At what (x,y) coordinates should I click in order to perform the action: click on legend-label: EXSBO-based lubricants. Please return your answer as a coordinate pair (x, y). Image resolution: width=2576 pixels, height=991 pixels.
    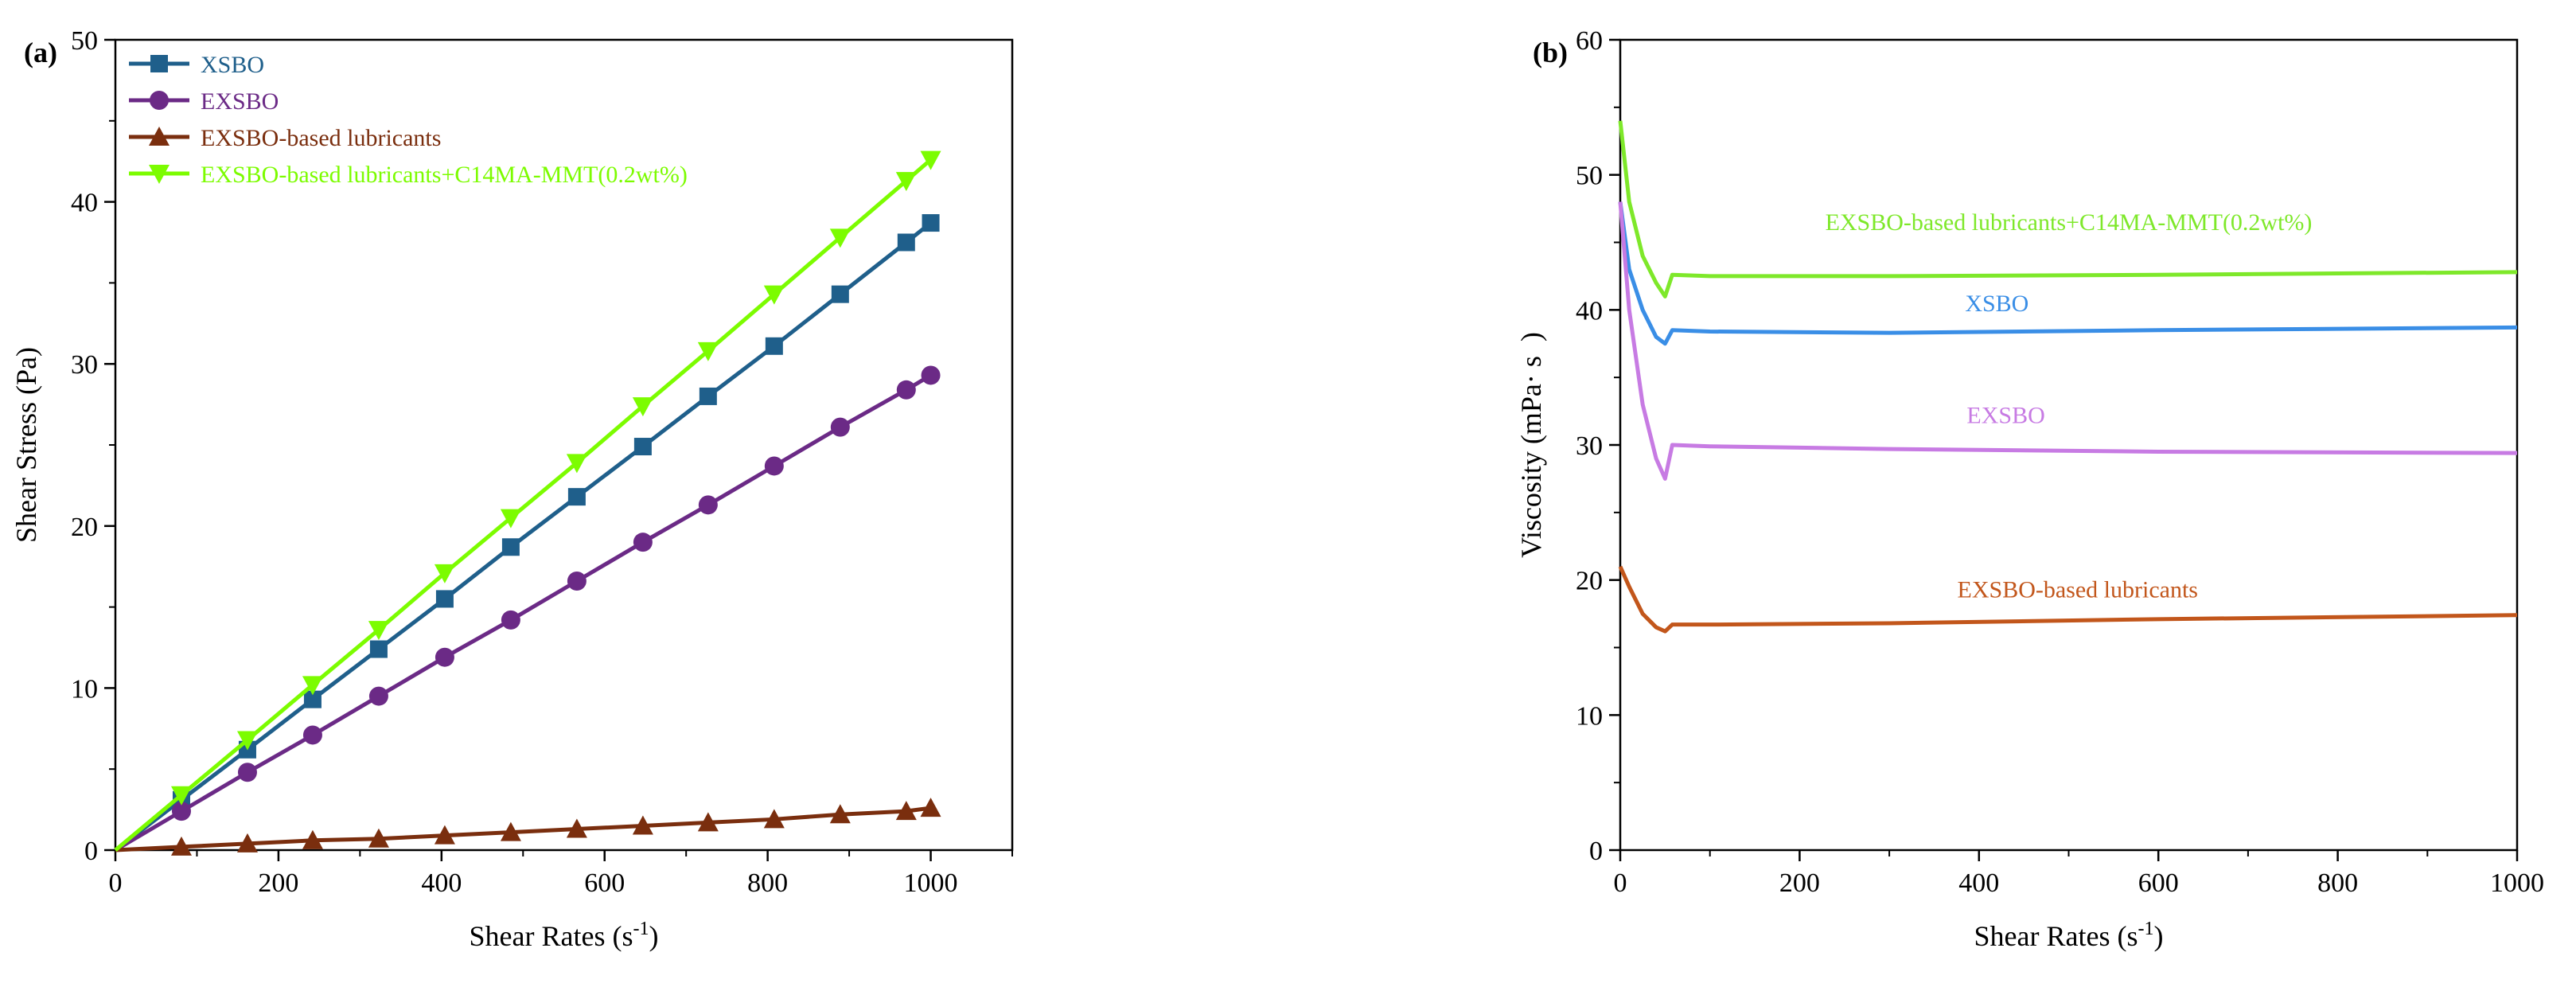
    Looking at the image, I should click on (321, 138).